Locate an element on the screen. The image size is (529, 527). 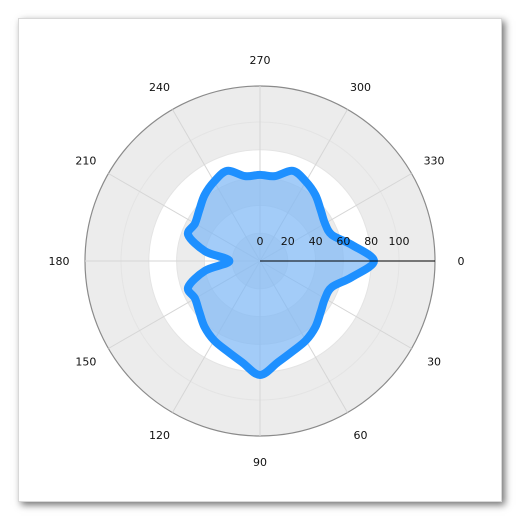
radial-tick-label-80: 80 is located at coordinates (371, 241).